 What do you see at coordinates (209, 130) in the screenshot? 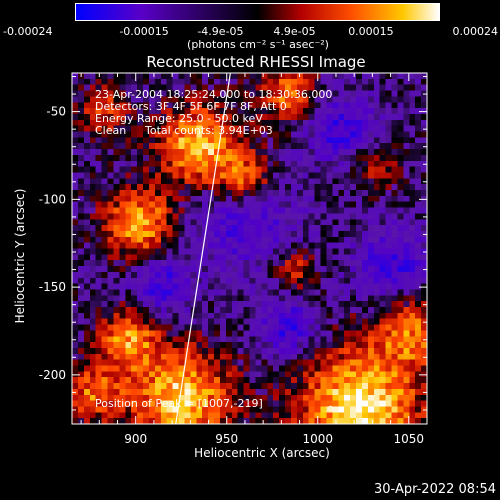
I see `total-counts-label: Total counts: 3.94E+03` at bounding box center [209, 130].